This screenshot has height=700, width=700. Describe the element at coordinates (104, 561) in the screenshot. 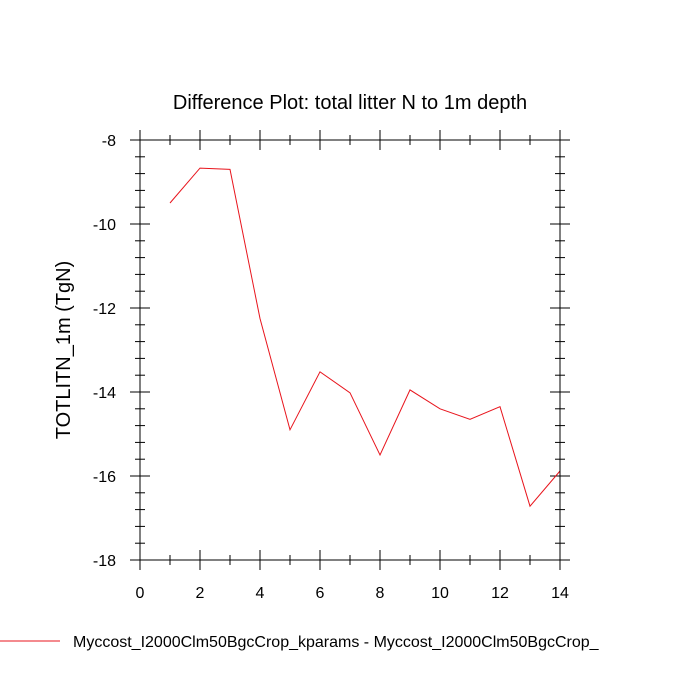

I see `y-tick-label: -18` at that location.